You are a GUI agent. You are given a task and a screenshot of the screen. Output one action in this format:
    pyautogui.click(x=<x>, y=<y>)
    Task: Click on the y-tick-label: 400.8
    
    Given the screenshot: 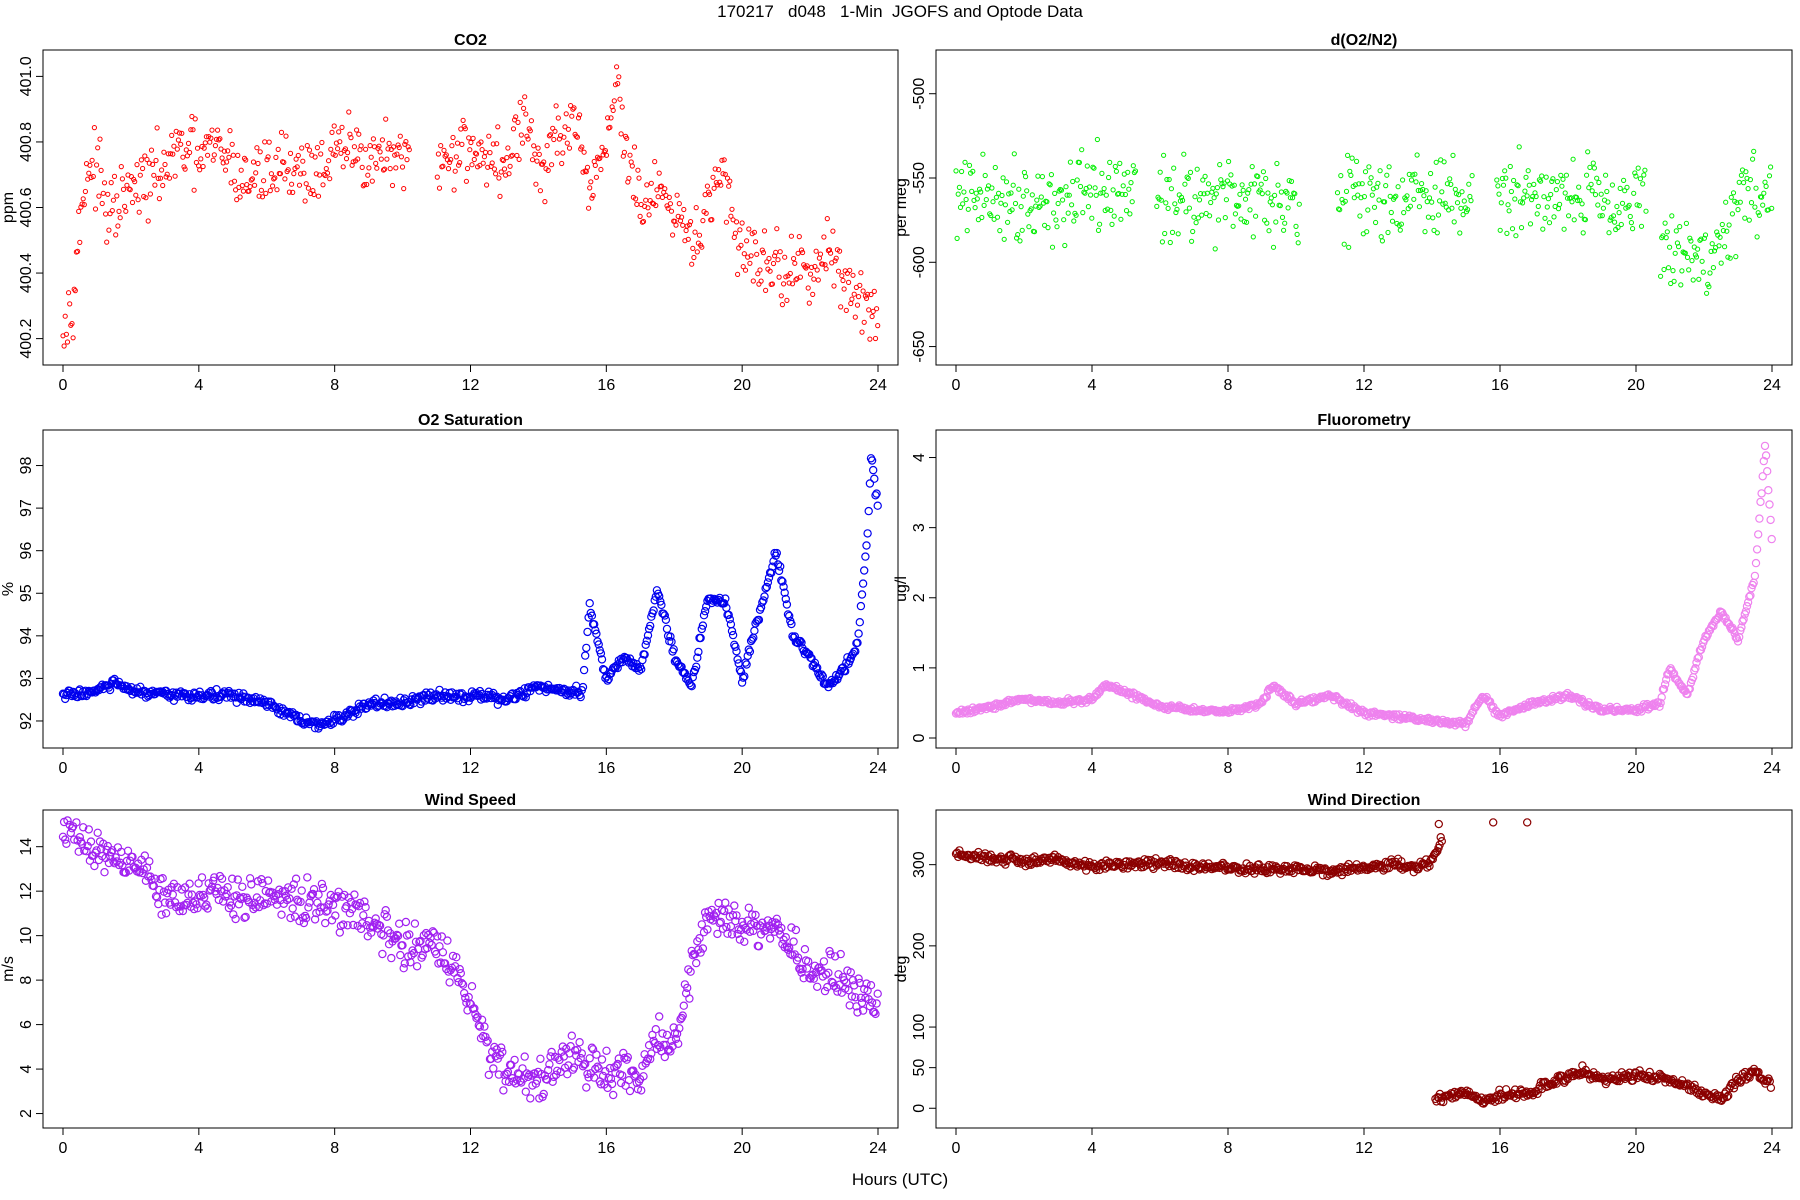 What is the action you would take?
    pyautogui.click(x=26, y=142)
    